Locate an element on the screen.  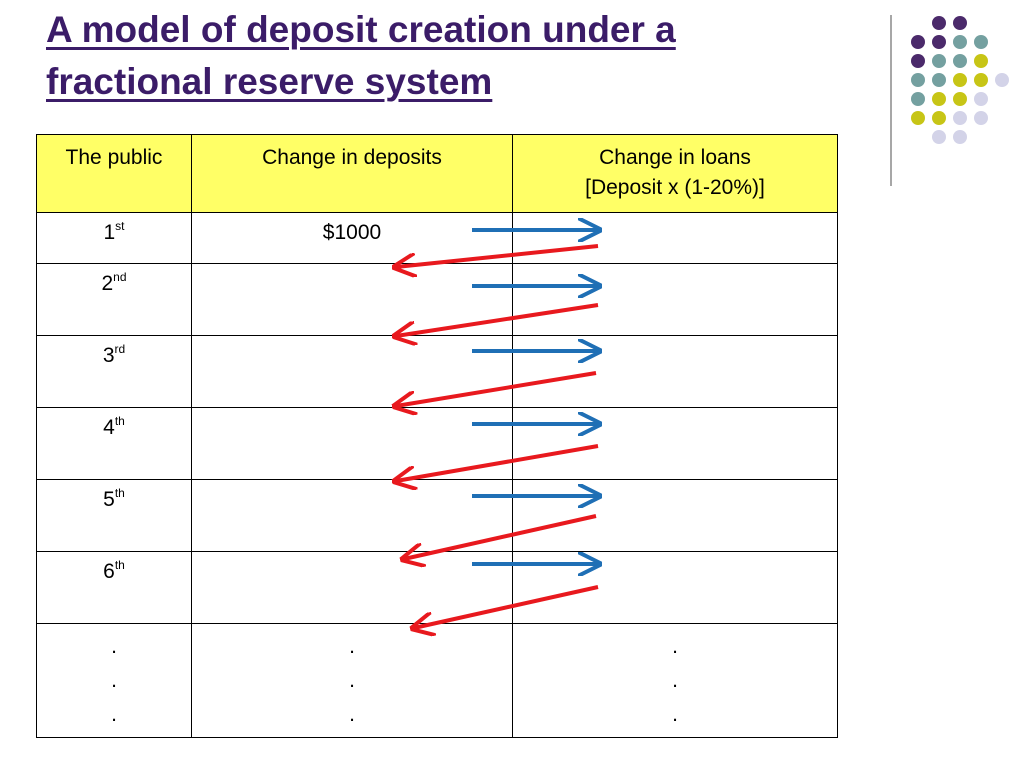
header-loans-line1: Change in loans is located at coordinates (675, 157).